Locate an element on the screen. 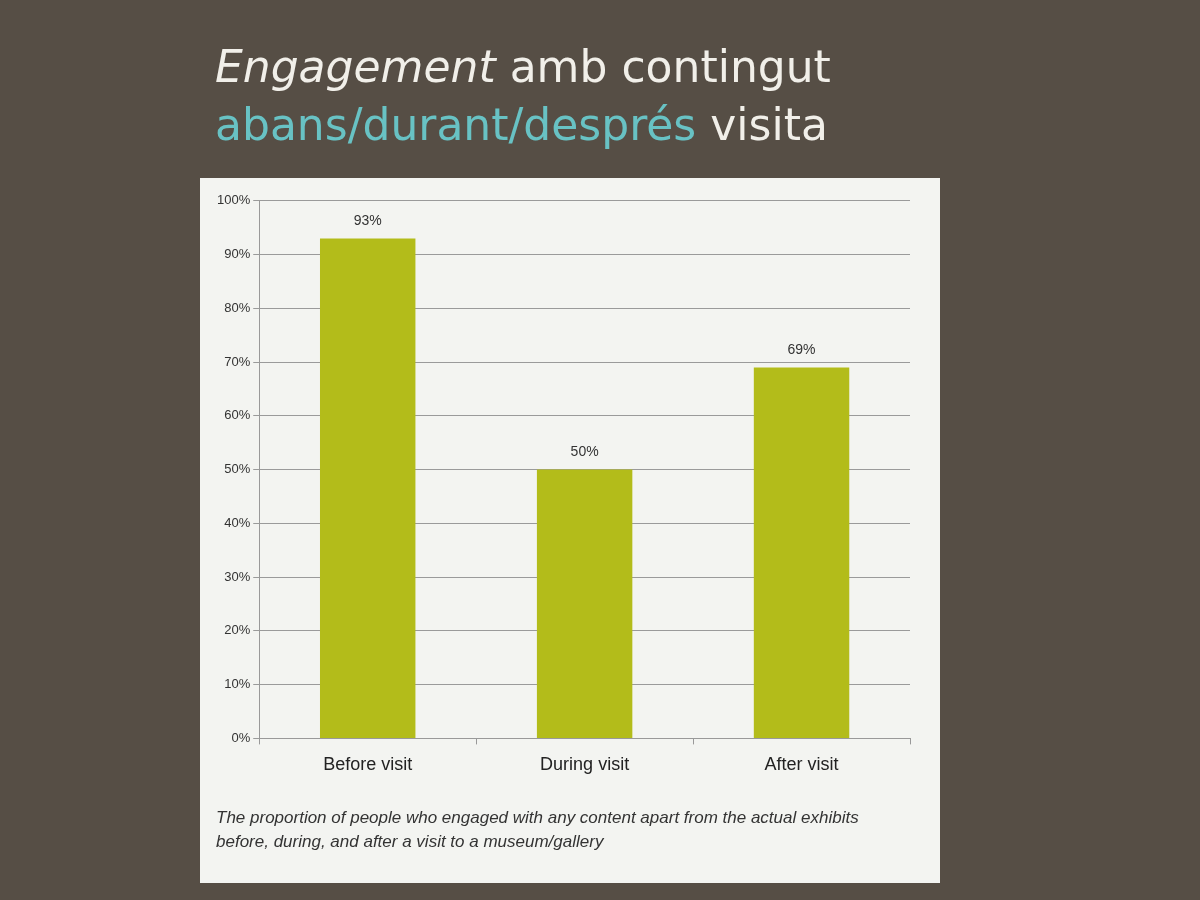 The image size is (1200, 900). y-tick-label: 40% is located at coordinates (237, 522).